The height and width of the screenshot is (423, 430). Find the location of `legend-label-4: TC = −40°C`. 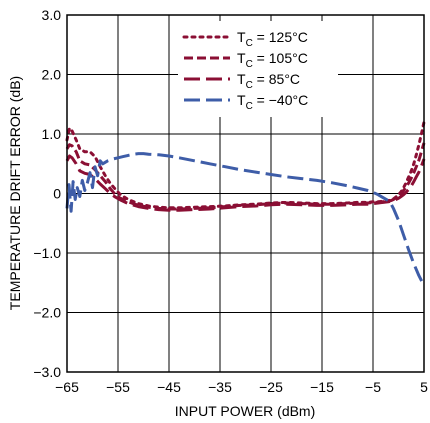

legend-label-4: TC = −40°C is located at coordinates (272, 102).